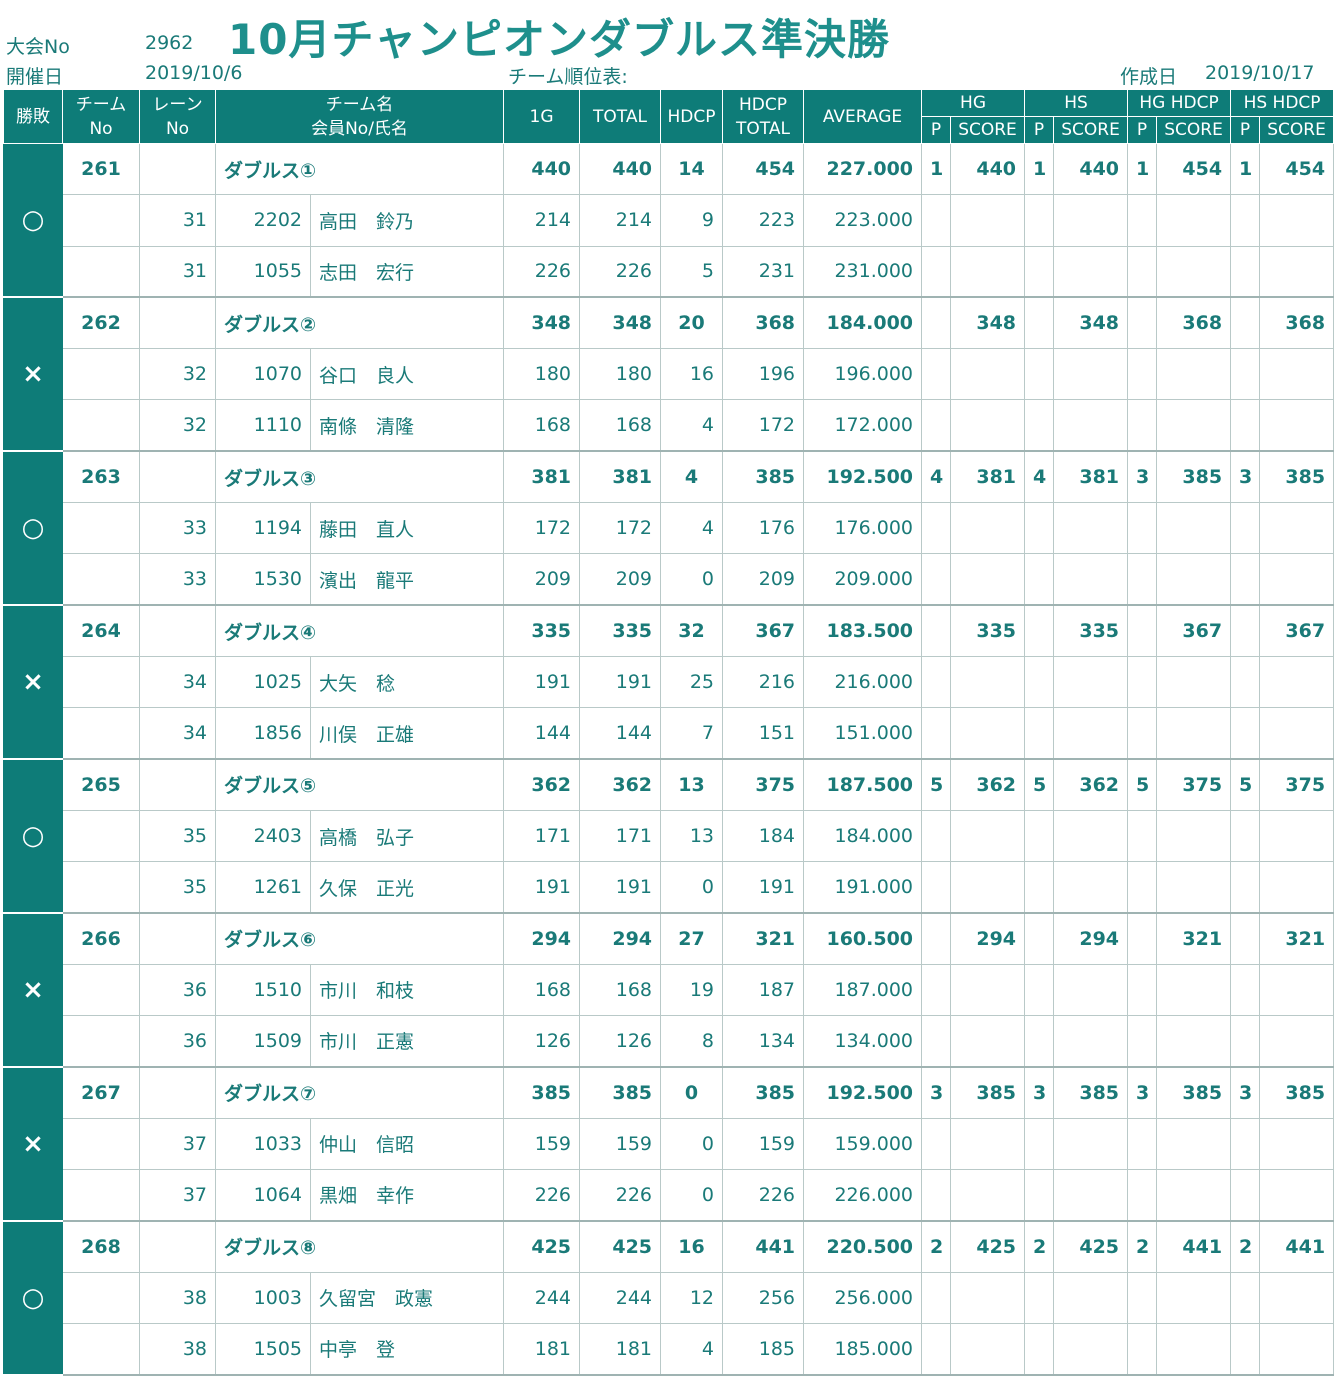 The image size is (1336, 1376). Describe the element at coordinates (1142, 1092) in the screenshot. I see `team-hgh-p: 3` at that location.